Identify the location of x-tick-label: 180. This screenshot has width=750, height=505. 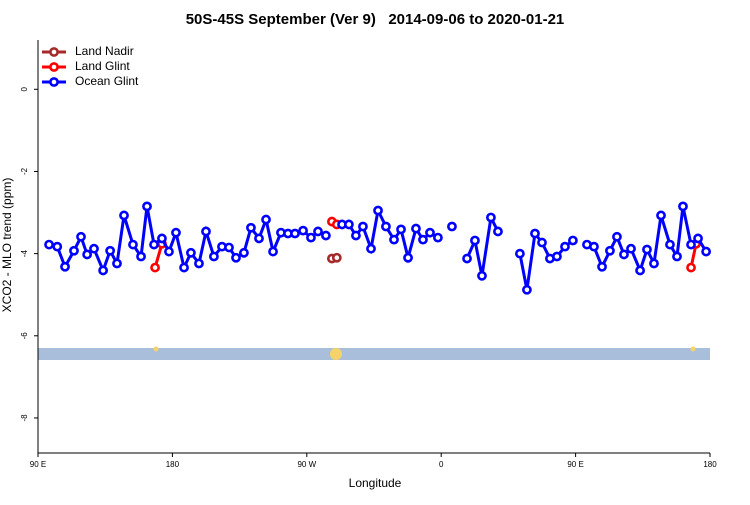
(173, 464).